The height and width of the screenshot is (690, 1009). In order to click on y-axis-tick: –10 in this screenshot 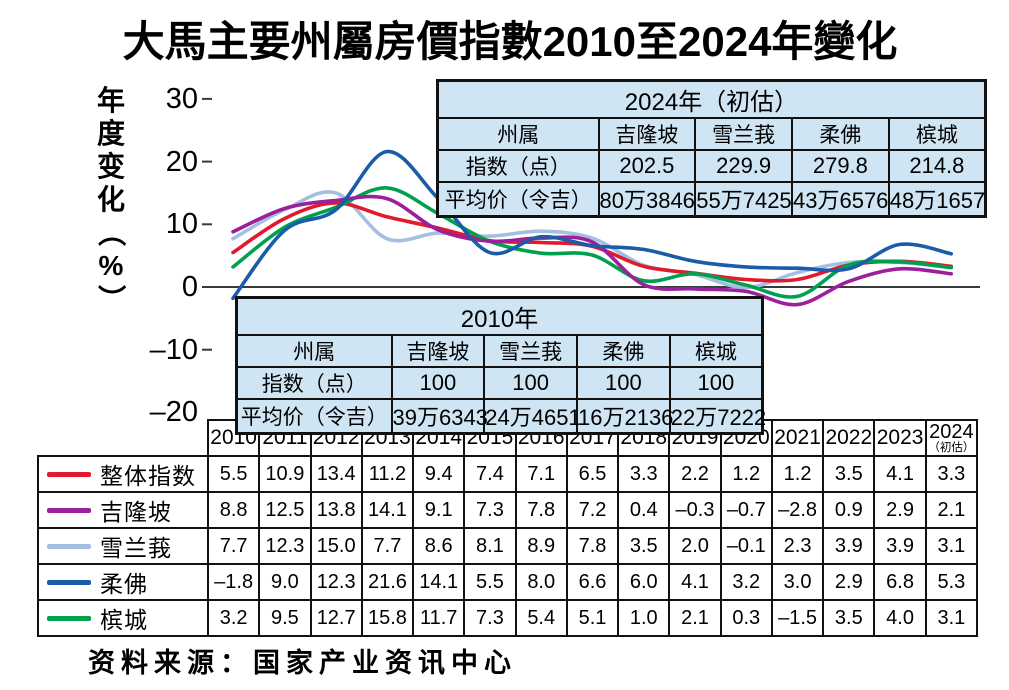, I will do `click(173, 349)`.